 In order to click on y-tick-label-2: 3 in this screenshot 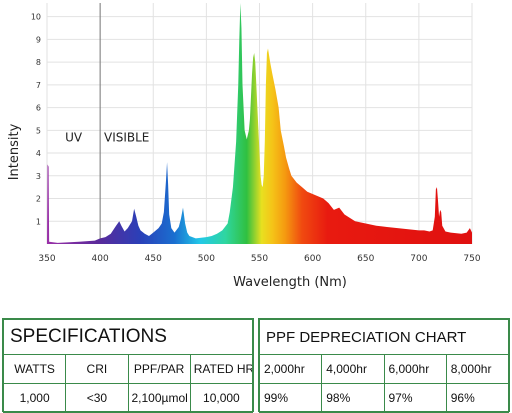, I will do `click(38, 176)`.